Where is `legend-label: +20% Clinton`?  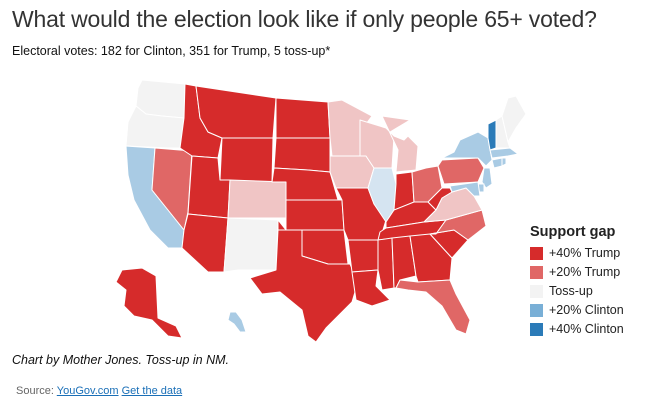
legend-label: +20% Clinton is located at coordinates (586, 310).